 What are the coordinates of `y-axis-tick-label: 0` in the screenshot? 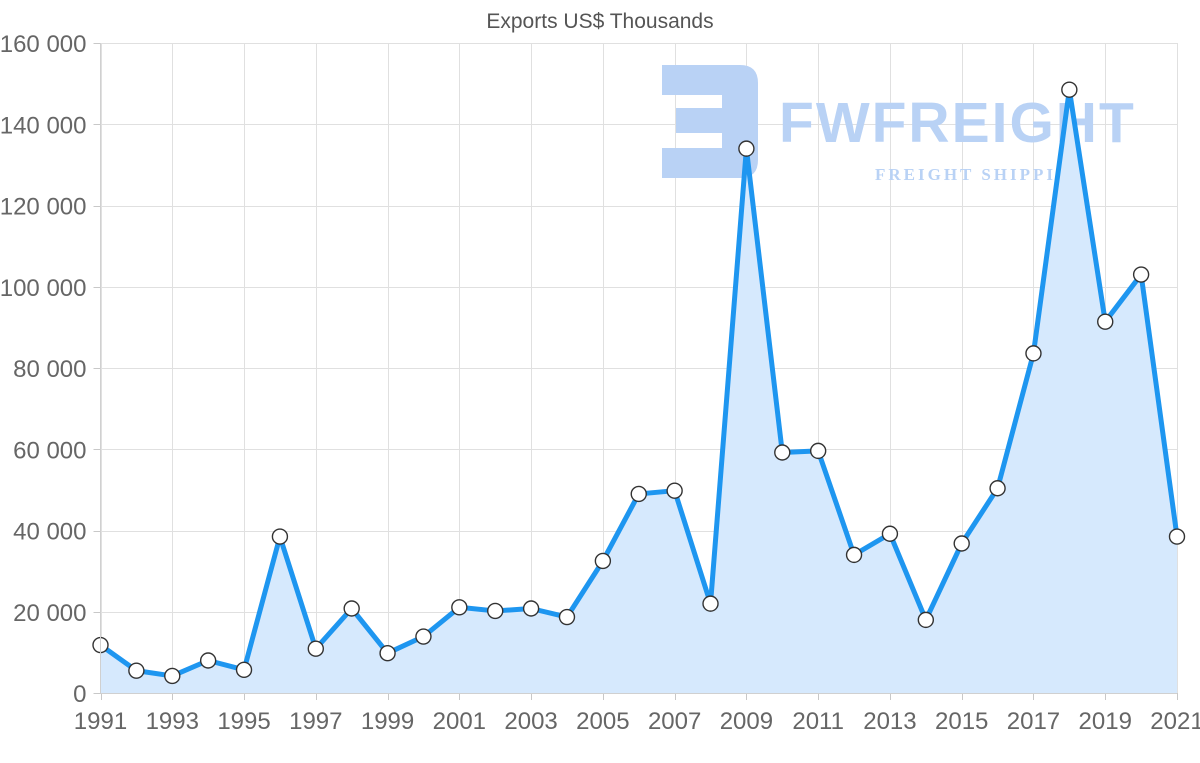 It's located at (79, 694).